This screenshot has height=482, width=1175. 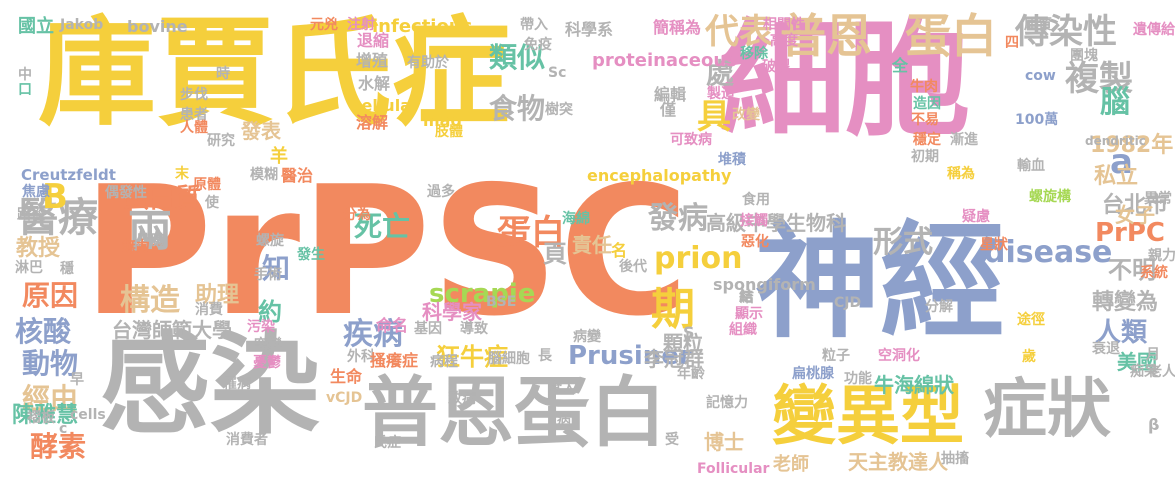 What do you see at coordinates (324, 25) in the screenshot?
I see `cloud-word: 元兇` at bounding box center [324, 25].